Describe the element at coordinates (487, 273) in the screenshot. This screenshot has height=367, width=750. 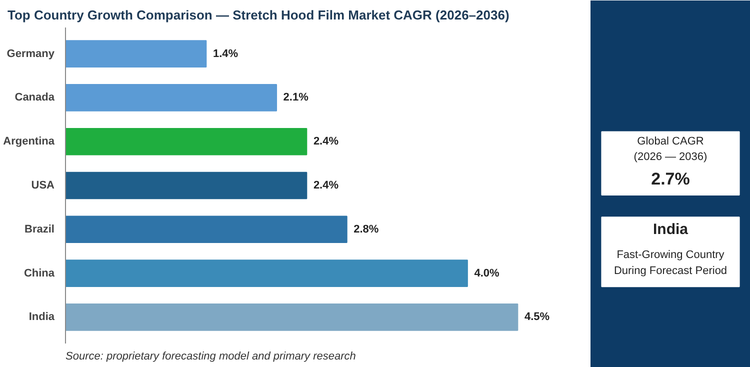
I see `data-label: 4.0%` at that location.